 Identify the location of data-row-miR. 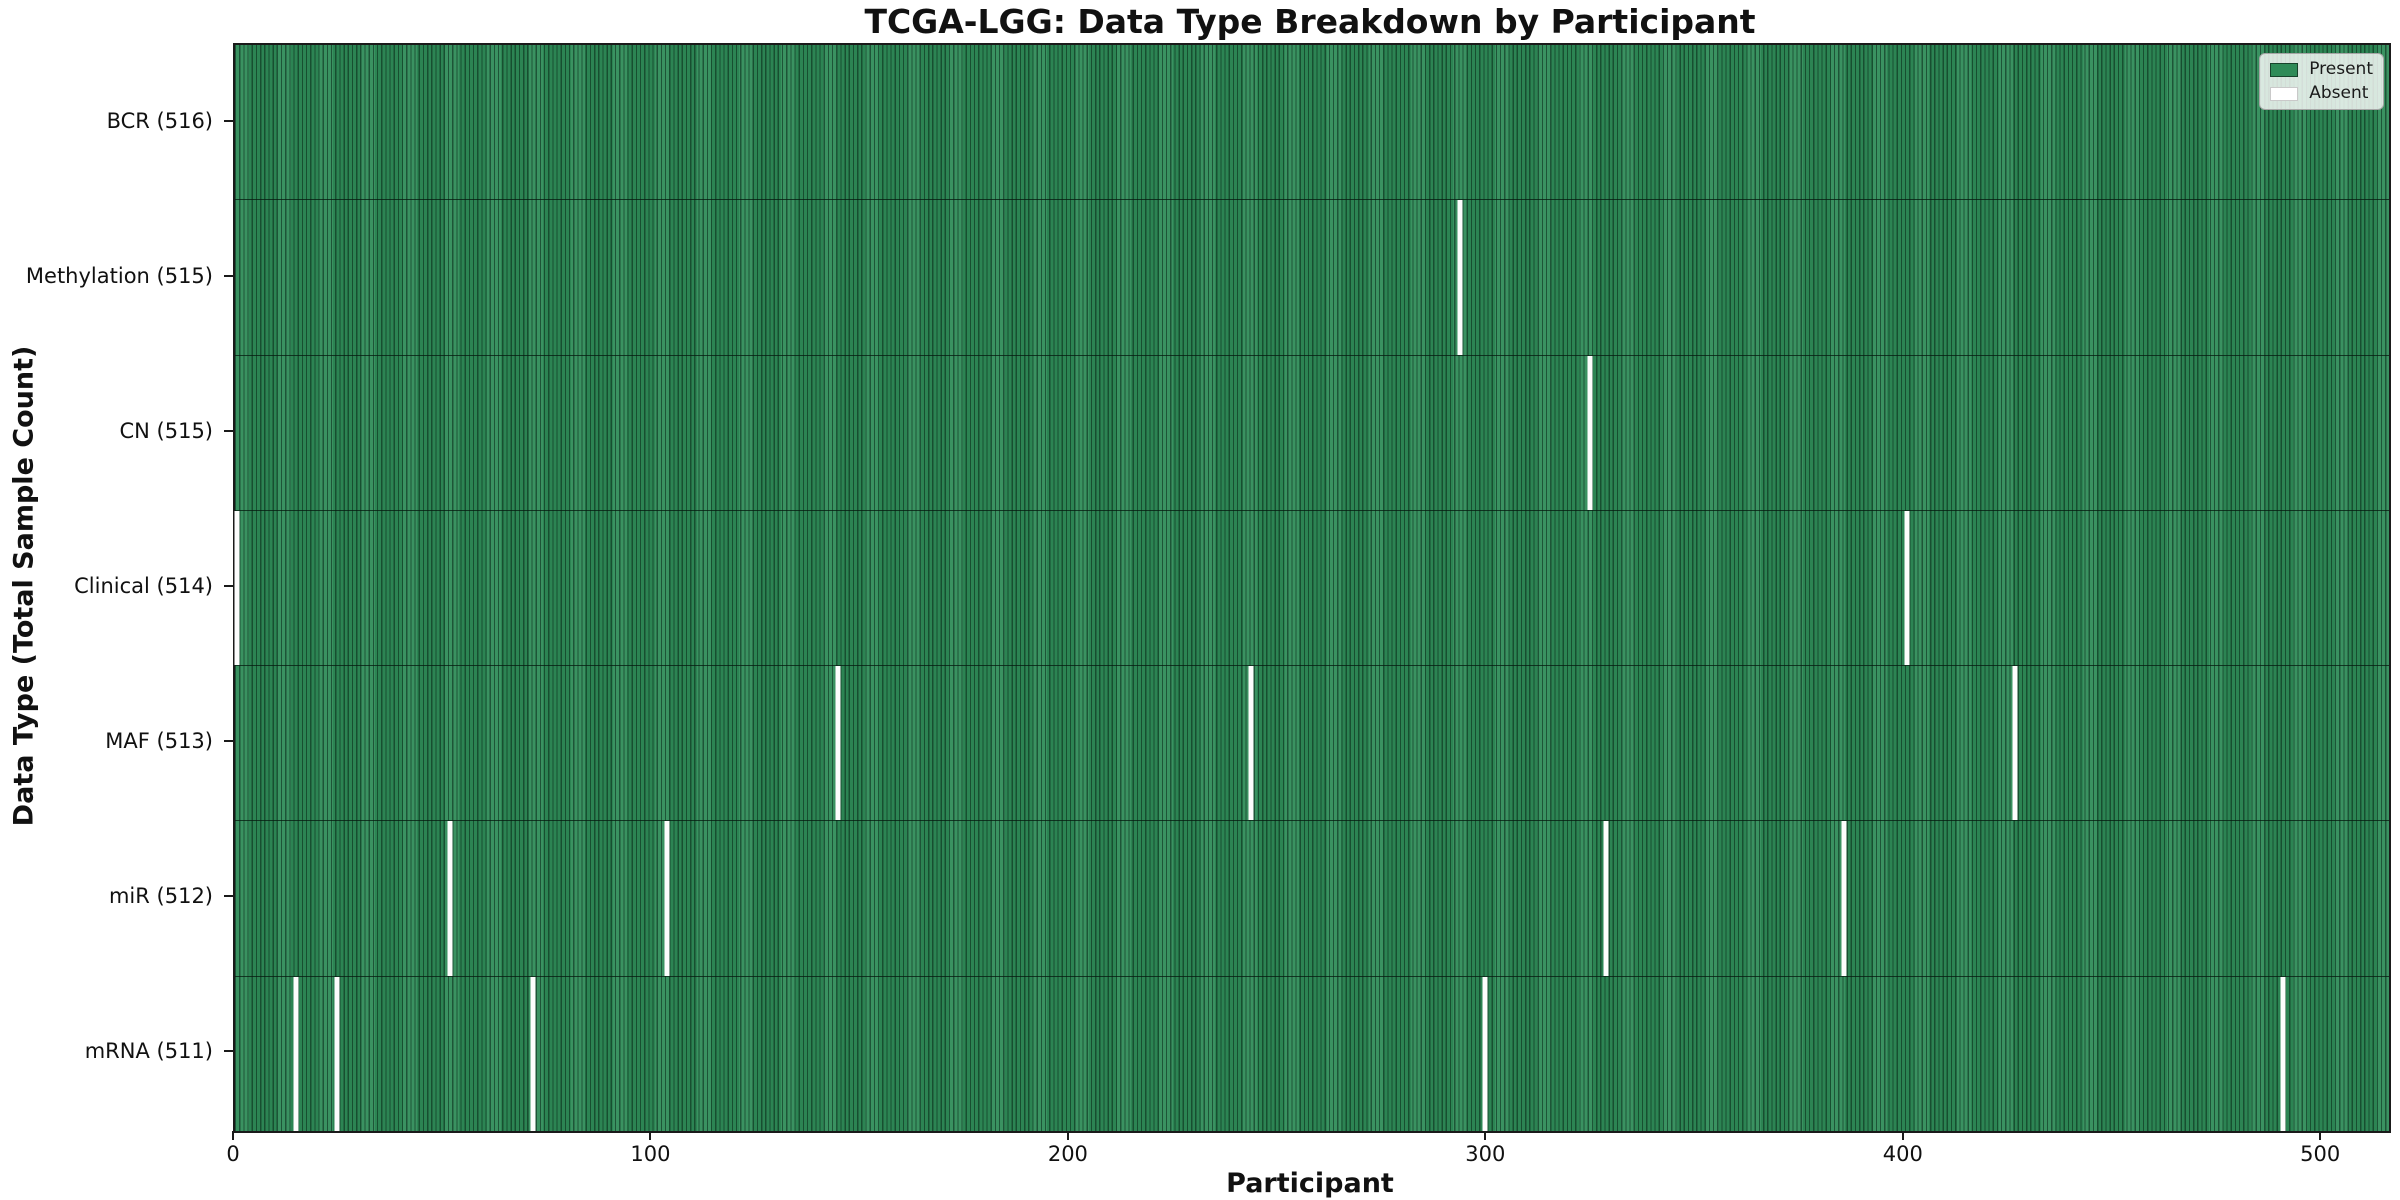
(1312, 898).